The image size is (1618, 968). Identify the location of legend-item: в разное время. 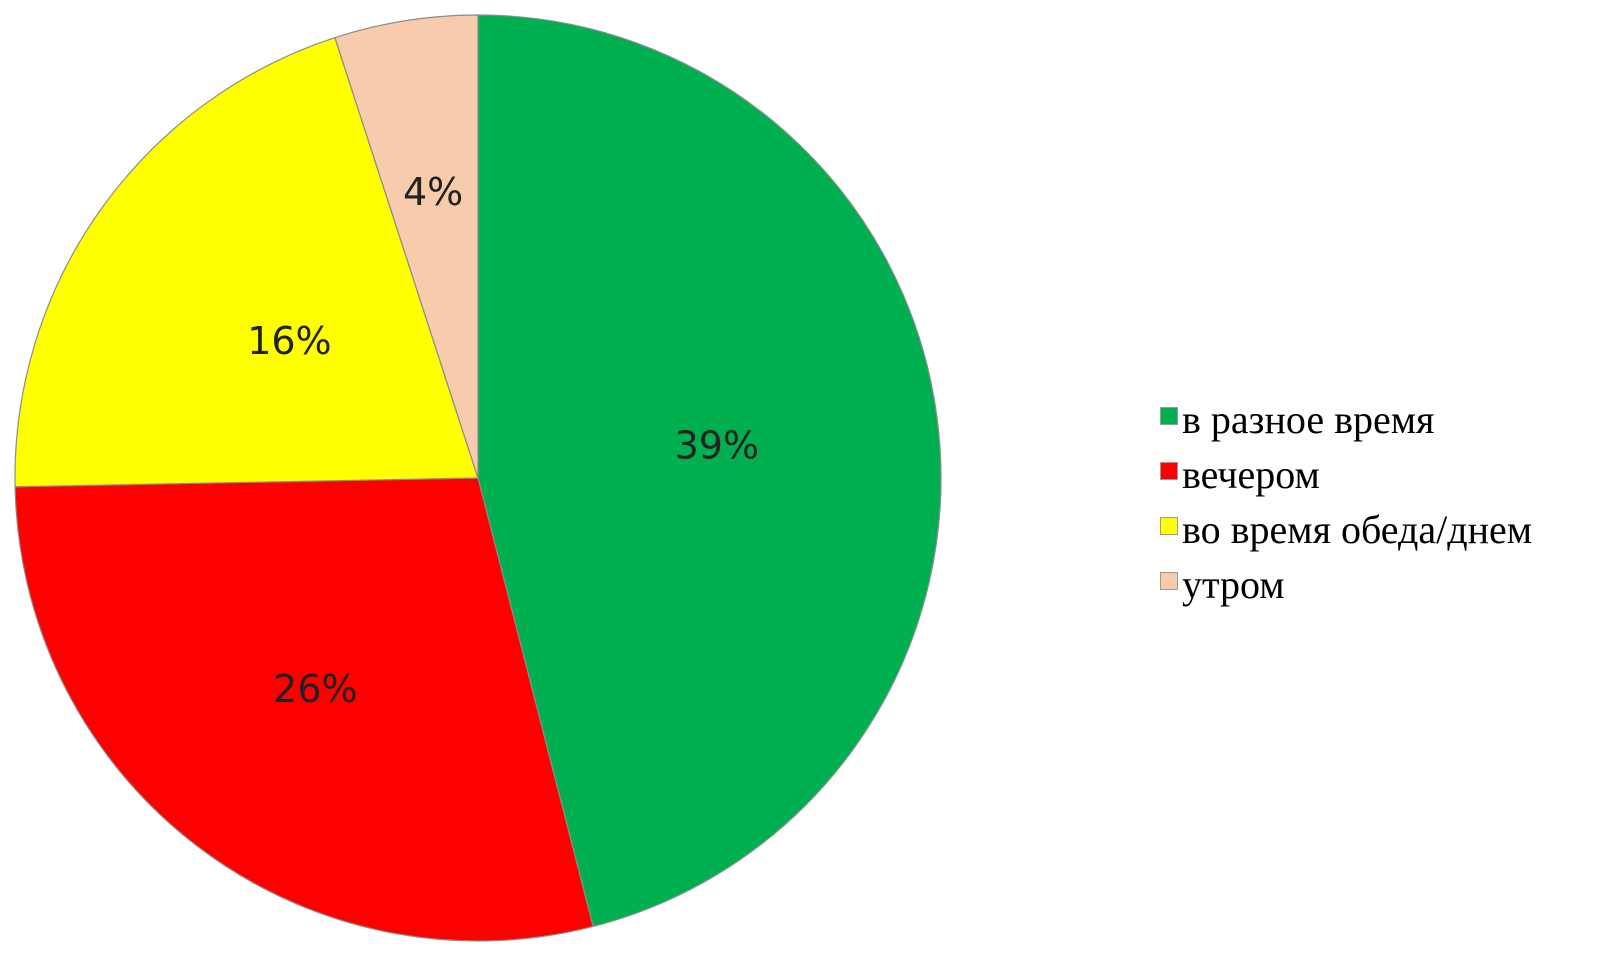
(1346, 419).